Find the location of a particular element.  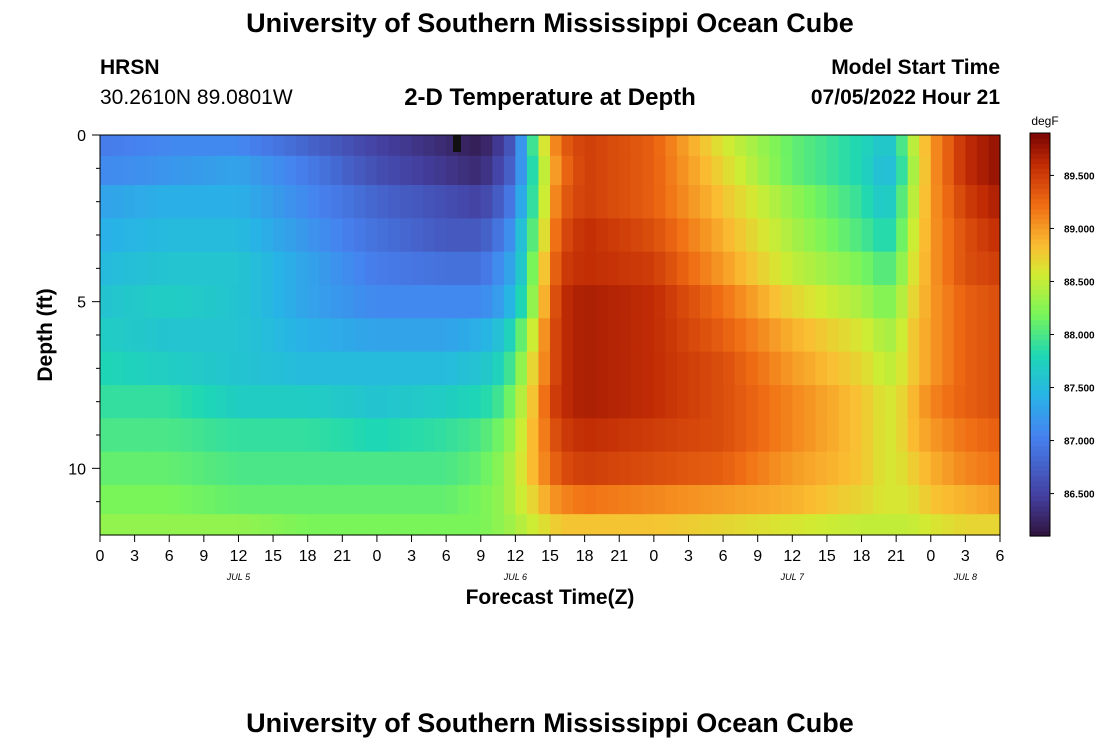

colorbar-tick-label: 87.000 is located at coordinates (1079, 442).